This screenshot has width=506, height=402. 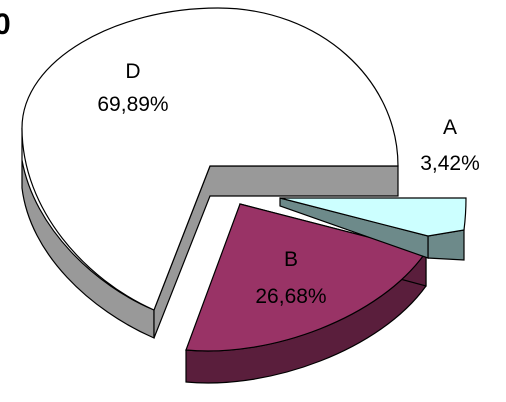 What do you see at coordinates (450, 163) in the screenshot?
I see `slice-a-value: 3,42%` at bounding box center [450, 163].